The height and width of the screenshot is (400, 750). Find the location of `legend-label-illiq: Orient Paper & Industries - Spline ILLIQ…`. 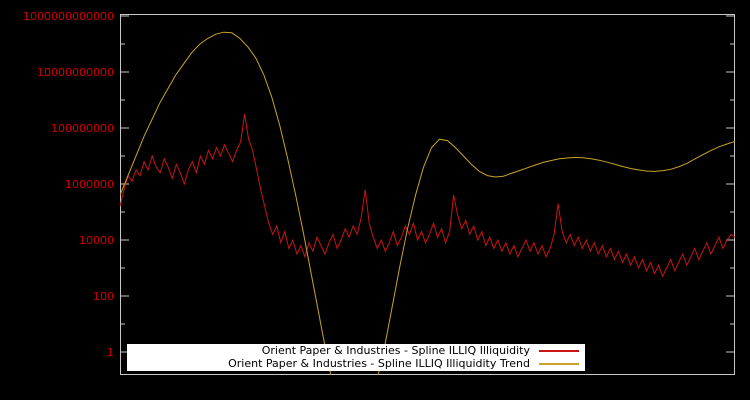

legend-label-illiq: Orient Paper & Industries - Spline ILLIQ… is located at coordinates (395, 351).